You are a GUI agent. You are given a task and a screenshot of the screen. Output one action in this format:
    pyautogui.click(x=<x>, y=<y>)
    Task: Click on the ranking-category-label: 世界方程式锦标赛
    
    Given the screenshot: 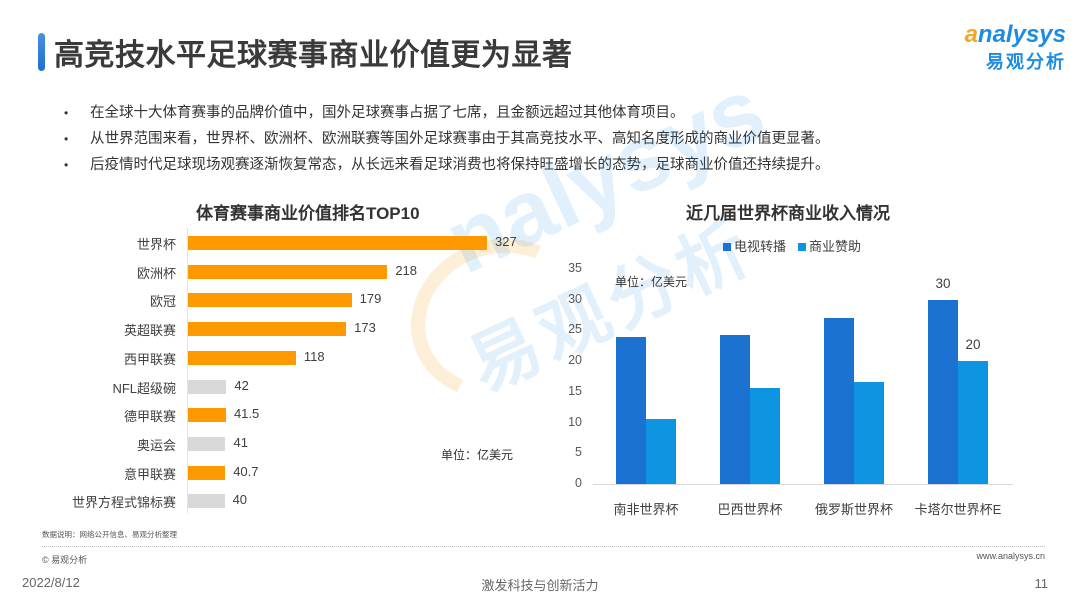 What is the action you would take?
    pyautogui.click(x=123, y=503)
    